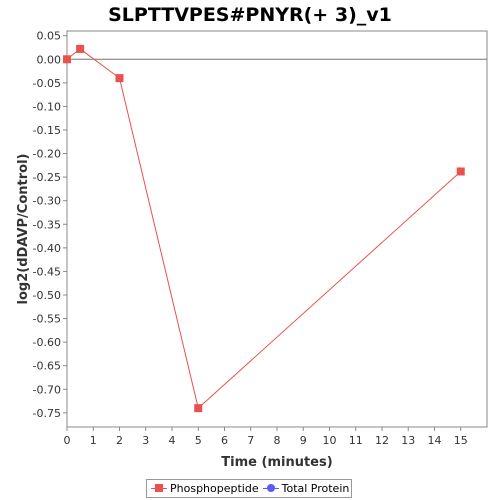 The image size is (500, 500). I want to click on y-tick-label: -0.75, so click(47, 413).